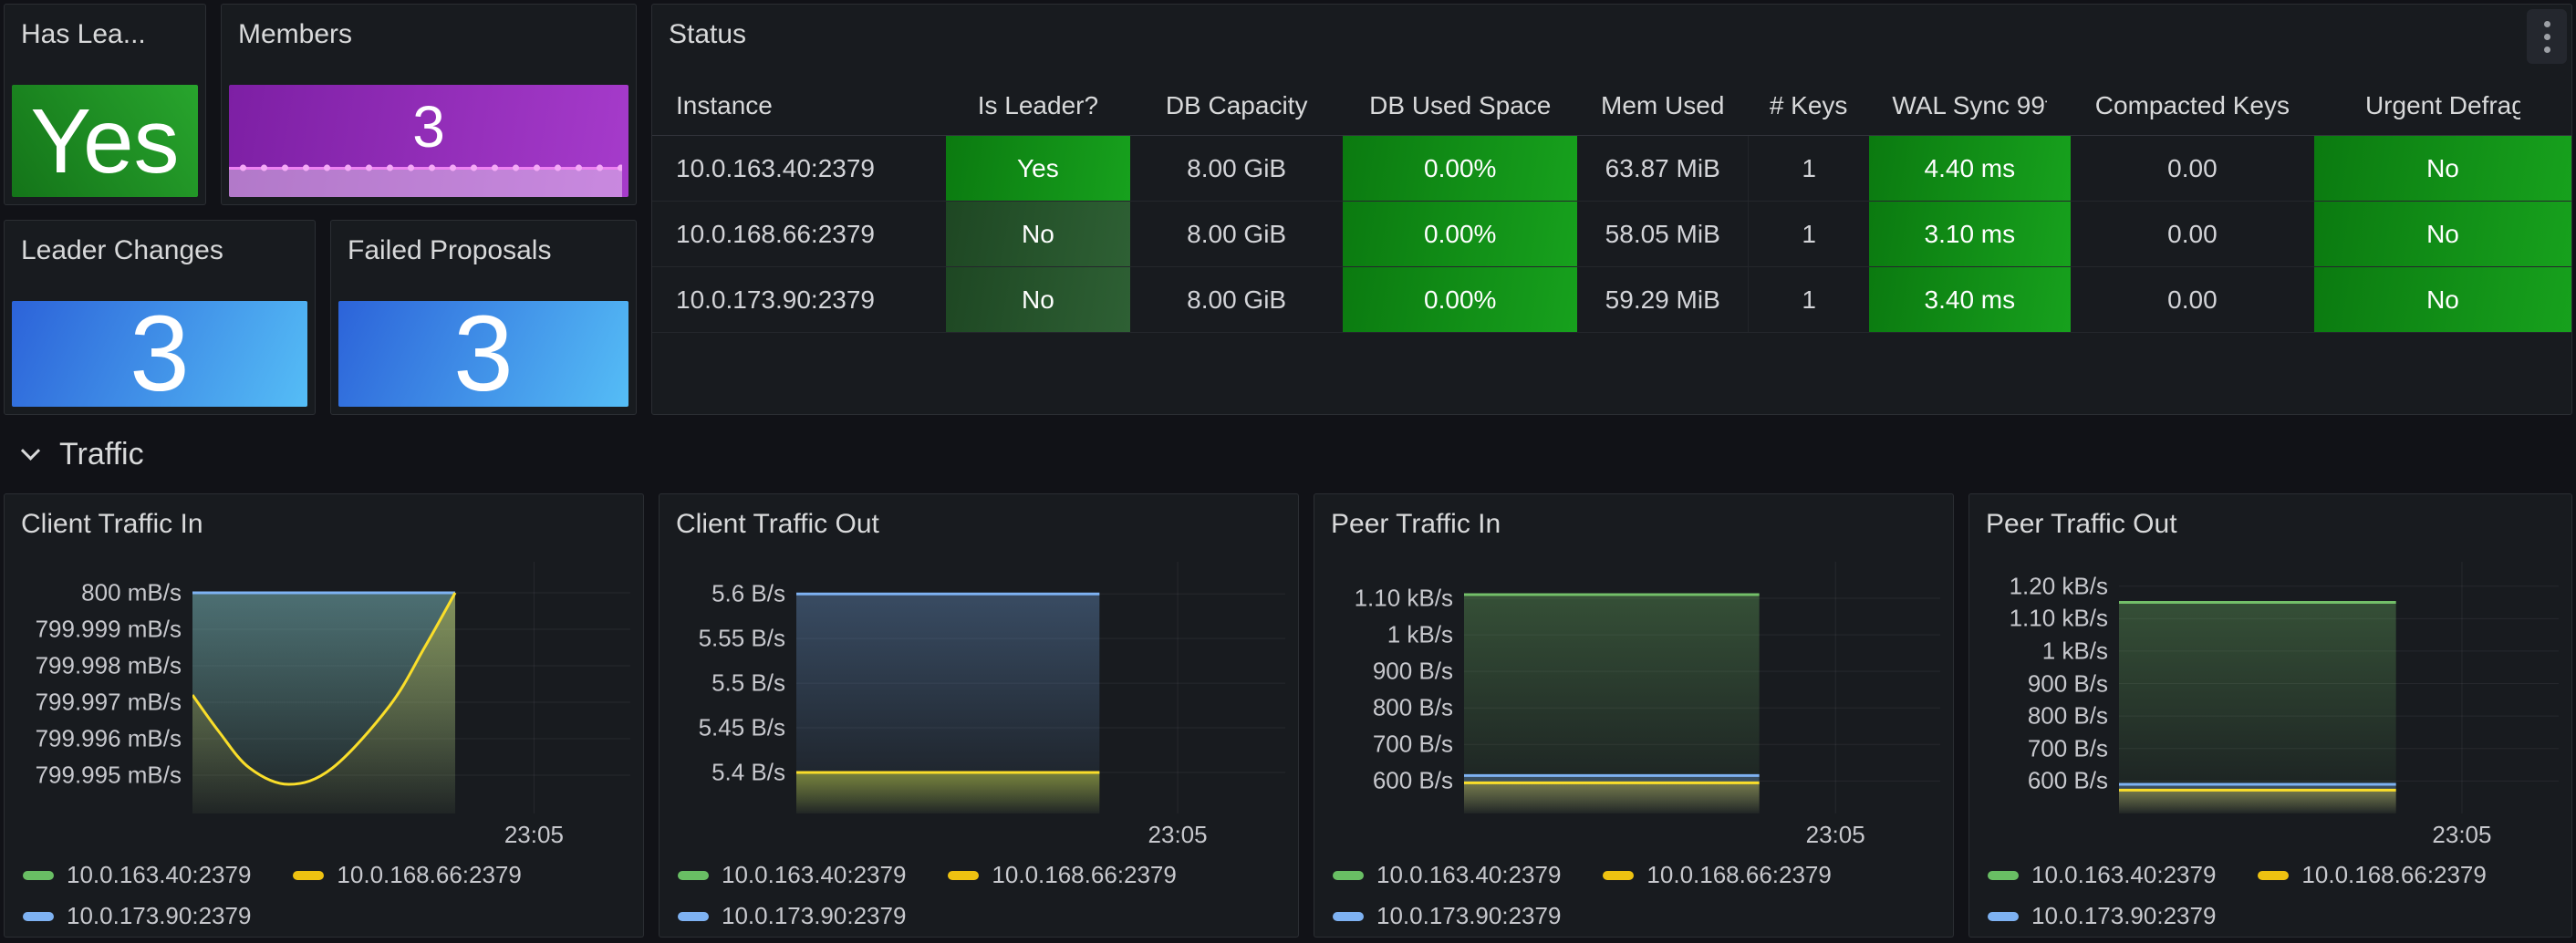 This screenshot has height=943, width=2576. I want to click on table-column-header: Is Leader?, so click(1038, 105).